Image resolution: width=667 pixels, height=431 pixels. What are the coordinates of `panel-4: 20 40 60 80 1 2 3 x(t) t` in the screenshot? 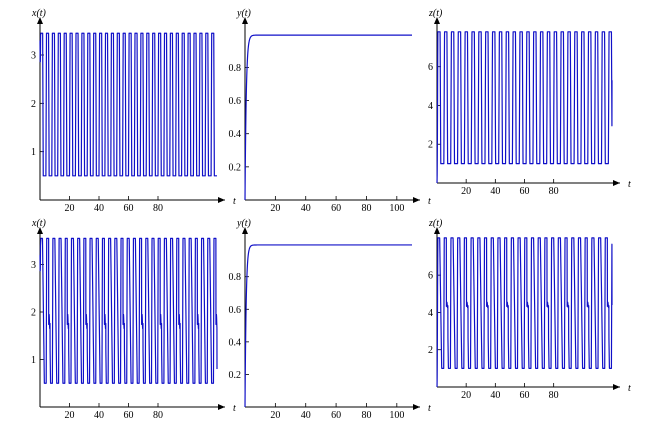 It's located at (133, 319).